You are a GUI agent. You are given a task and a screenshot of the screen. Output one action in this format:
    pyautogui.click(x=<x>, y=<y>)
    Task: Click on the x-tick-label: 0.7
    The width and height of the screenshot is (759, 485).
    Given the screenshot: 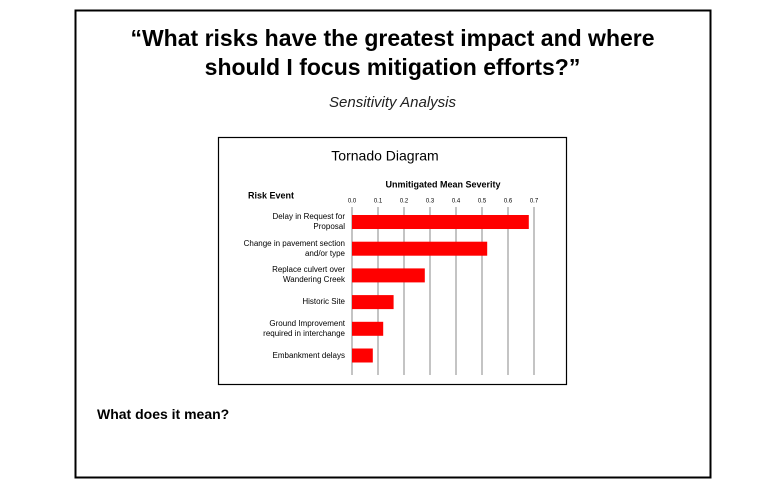 What is the action you would take?
    pyautogui.click(x=534, y=202)
    